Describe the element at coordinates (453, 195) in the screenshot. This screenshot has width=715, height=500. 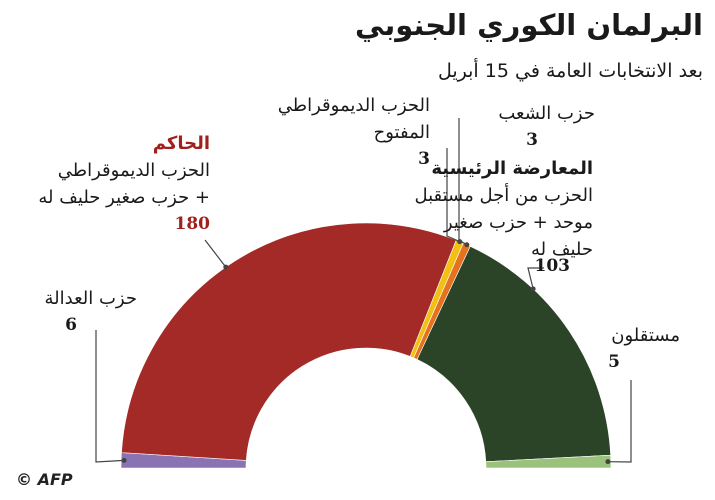
I see `leader-line-open-democratic` at that location.